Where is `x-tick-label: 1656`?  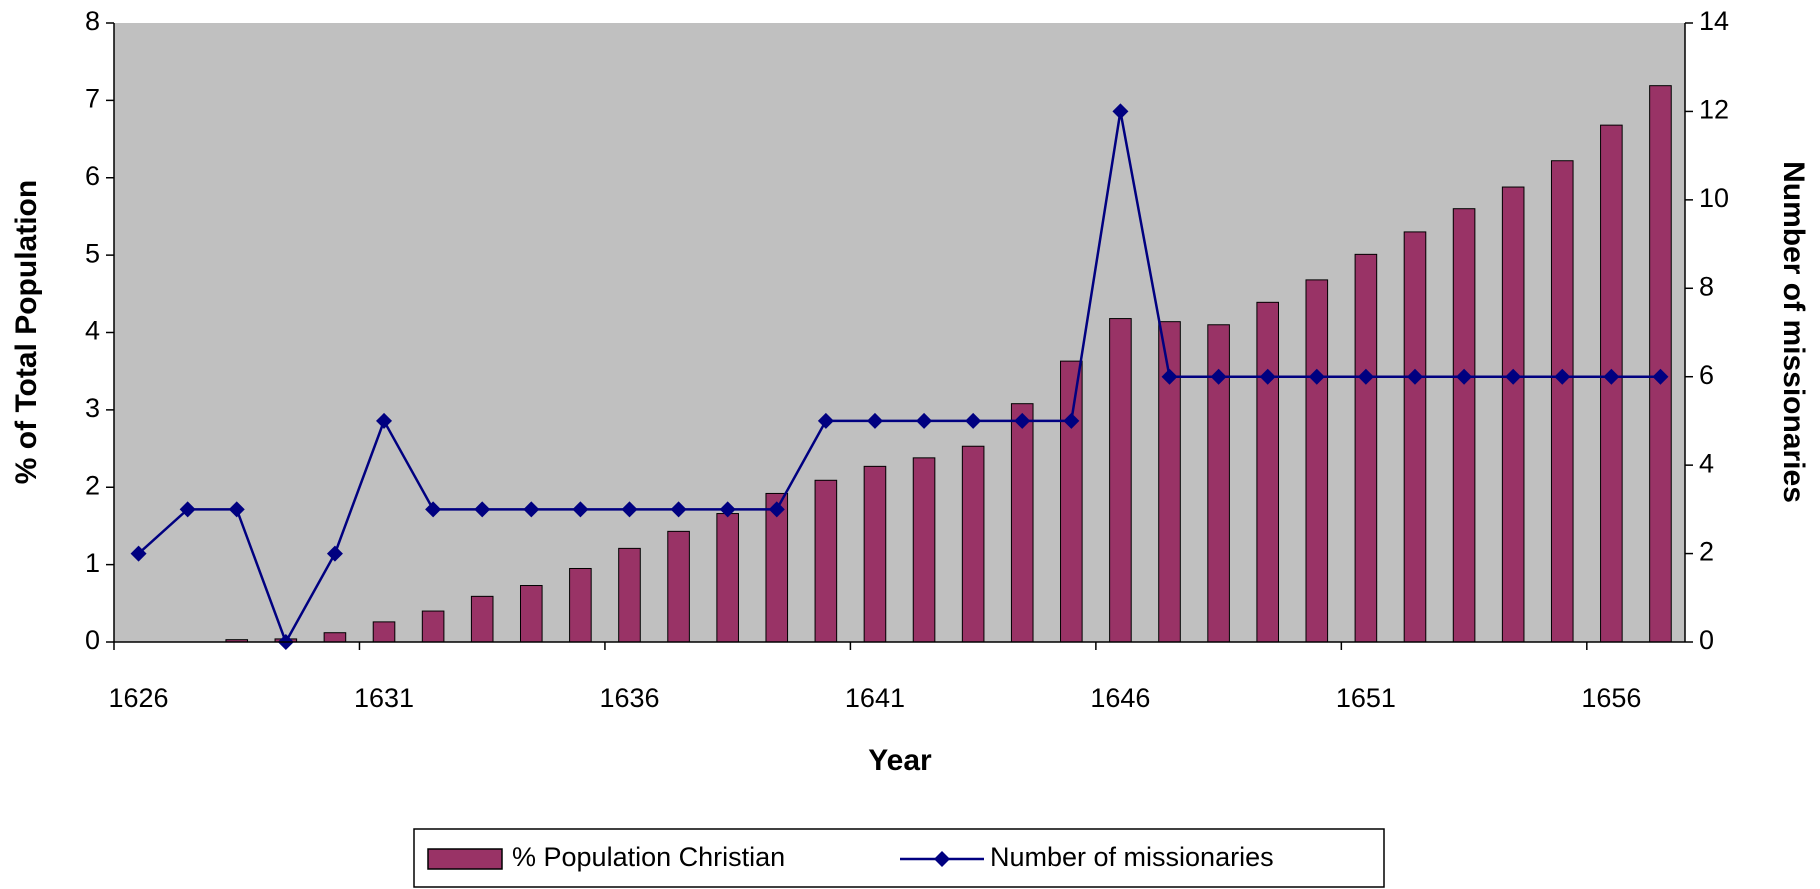
x-tick-label: 1656 is located at coordinates (1611, 698).